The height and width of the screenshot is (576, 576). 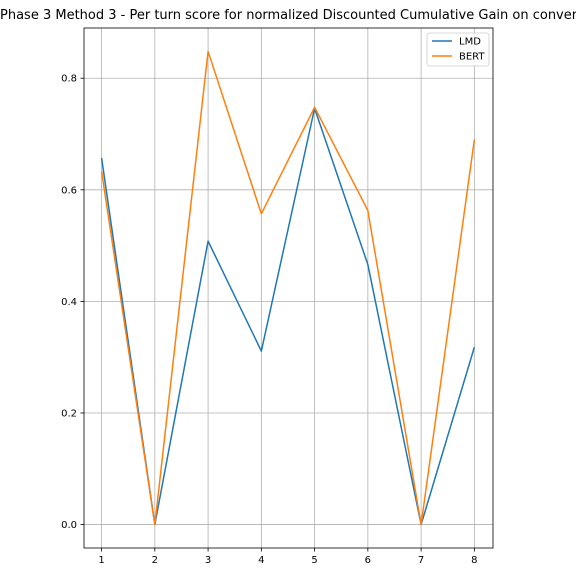 I want to click on y-tick-label: 0.6, so click(x=69, y=190).